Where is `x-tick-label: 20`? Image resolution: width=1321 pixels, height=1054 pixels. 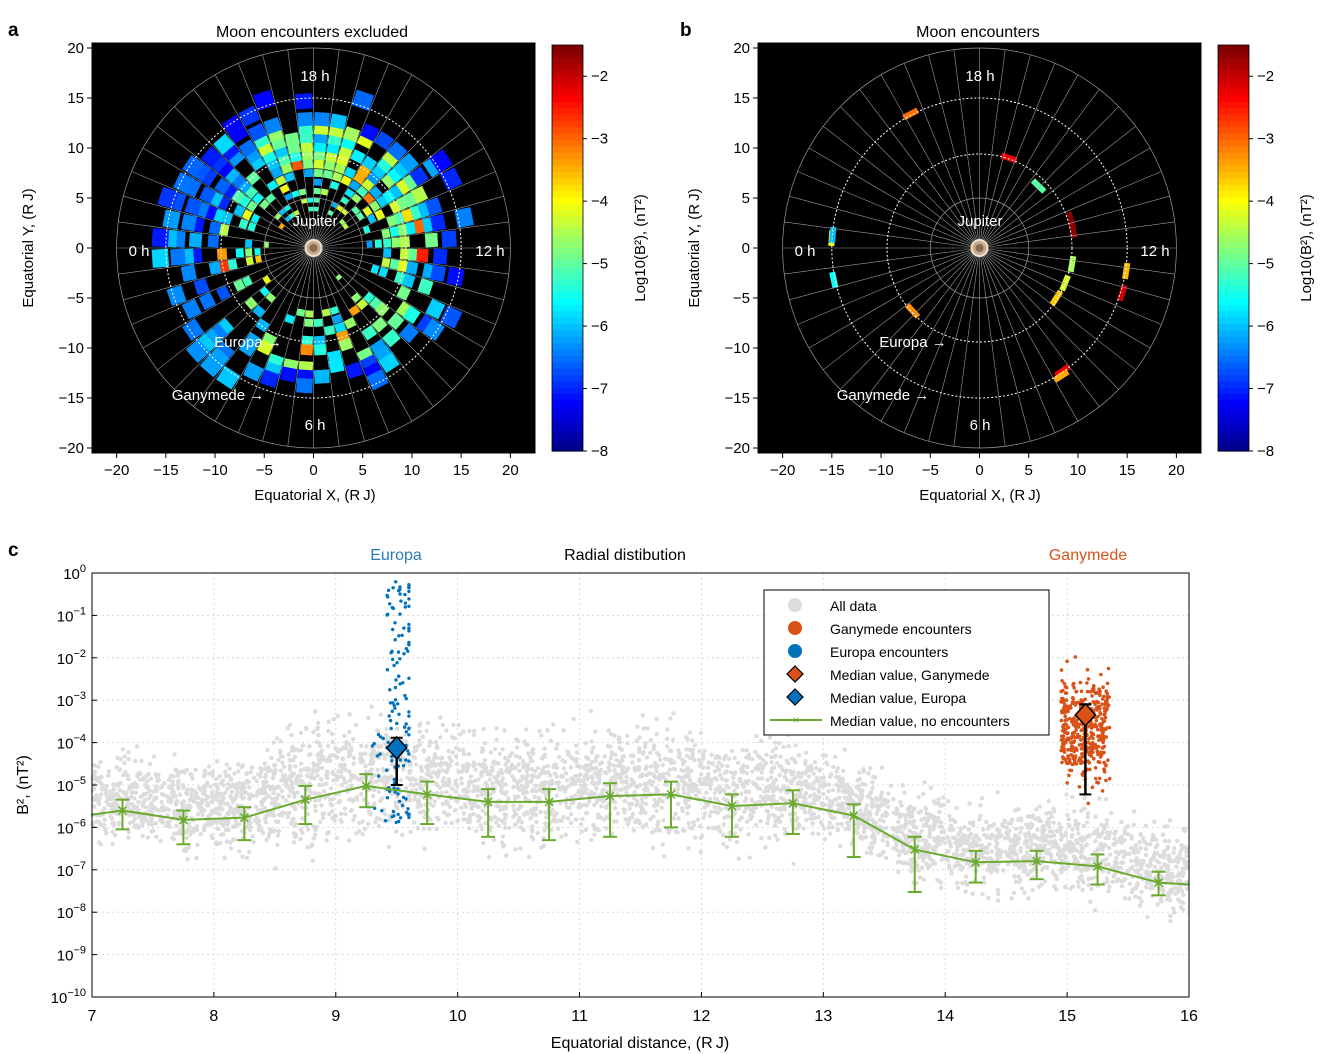
x-tick-label: 20 is located at coordinates (1176, 470).